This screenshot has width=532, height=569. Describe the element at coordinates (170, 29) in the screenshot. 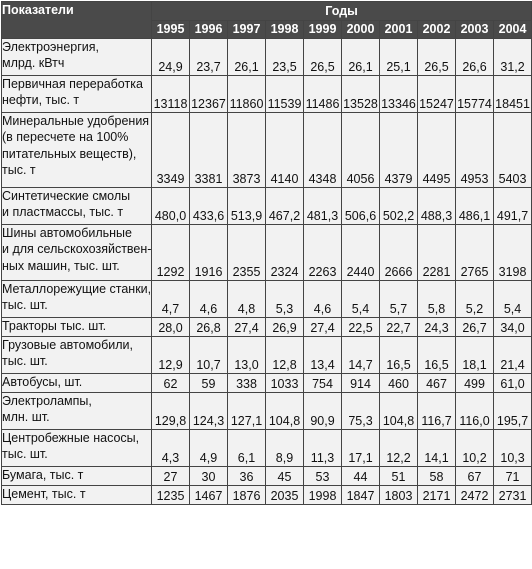

I see `year-header-1995: 1995` at that location.